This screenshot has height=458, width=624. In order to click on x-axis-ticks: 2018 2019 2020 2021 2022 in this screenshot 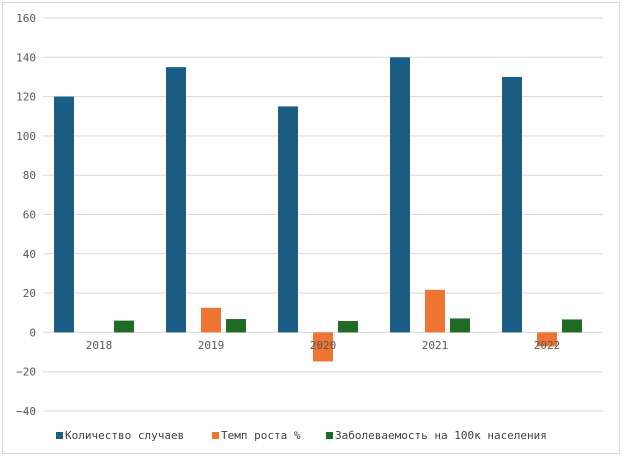, I will do `click(323, 345)`.